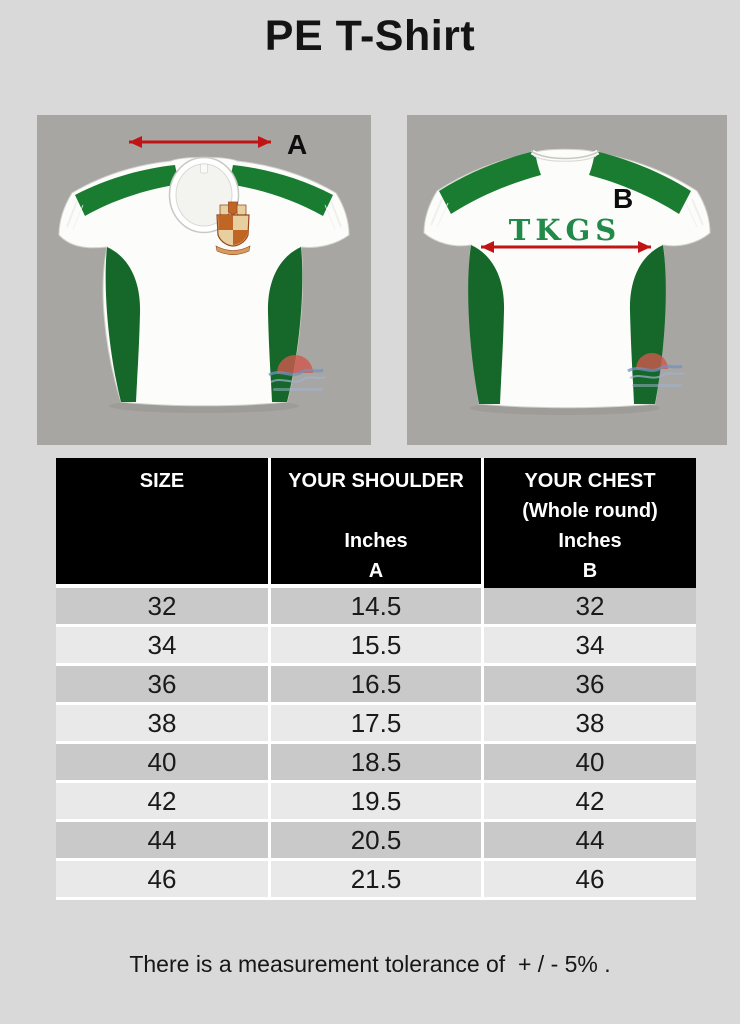 The image size is (740, 1024). What do you see at coordinates (162, 523) in the screenshot?
I see `col-header-size: SIZE` at bounding box center [162, 523].